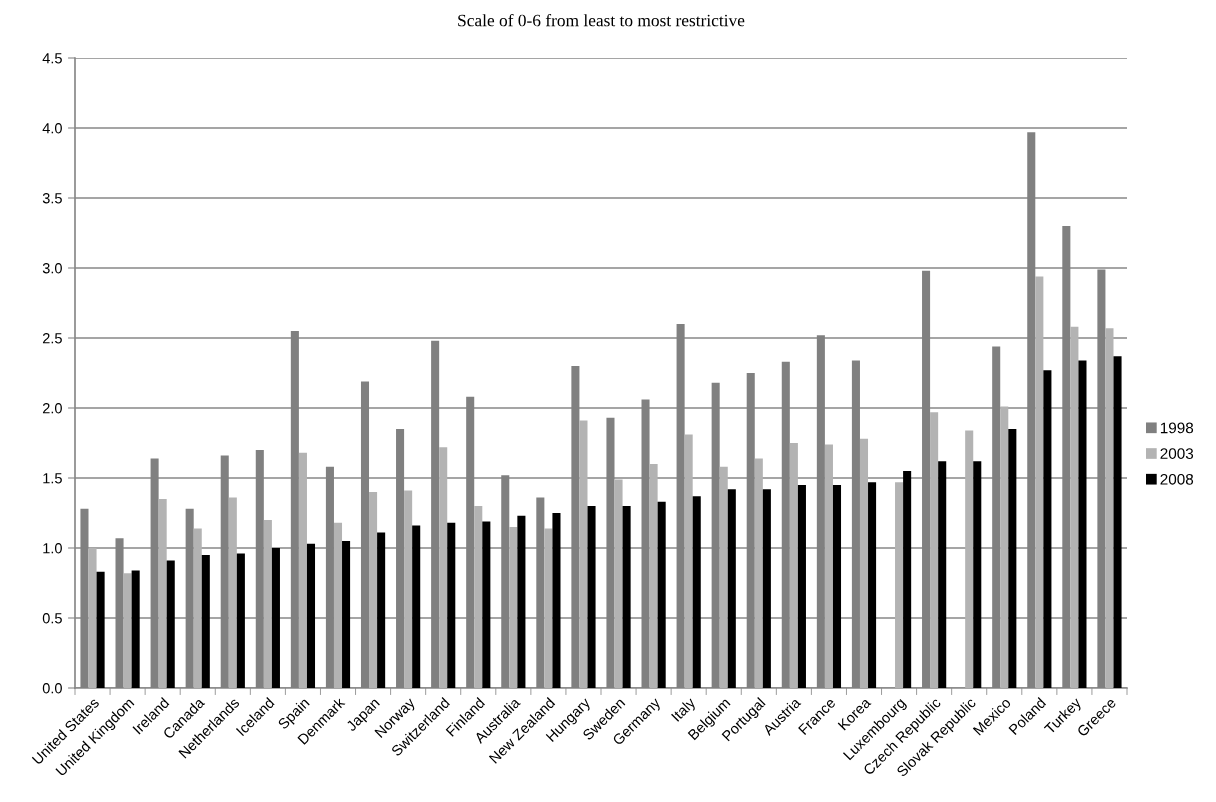  What do you see at coordinates (1177, 453) in the screenshot?
I see `legend-label: 2003` at bounding box center [1177, 453].